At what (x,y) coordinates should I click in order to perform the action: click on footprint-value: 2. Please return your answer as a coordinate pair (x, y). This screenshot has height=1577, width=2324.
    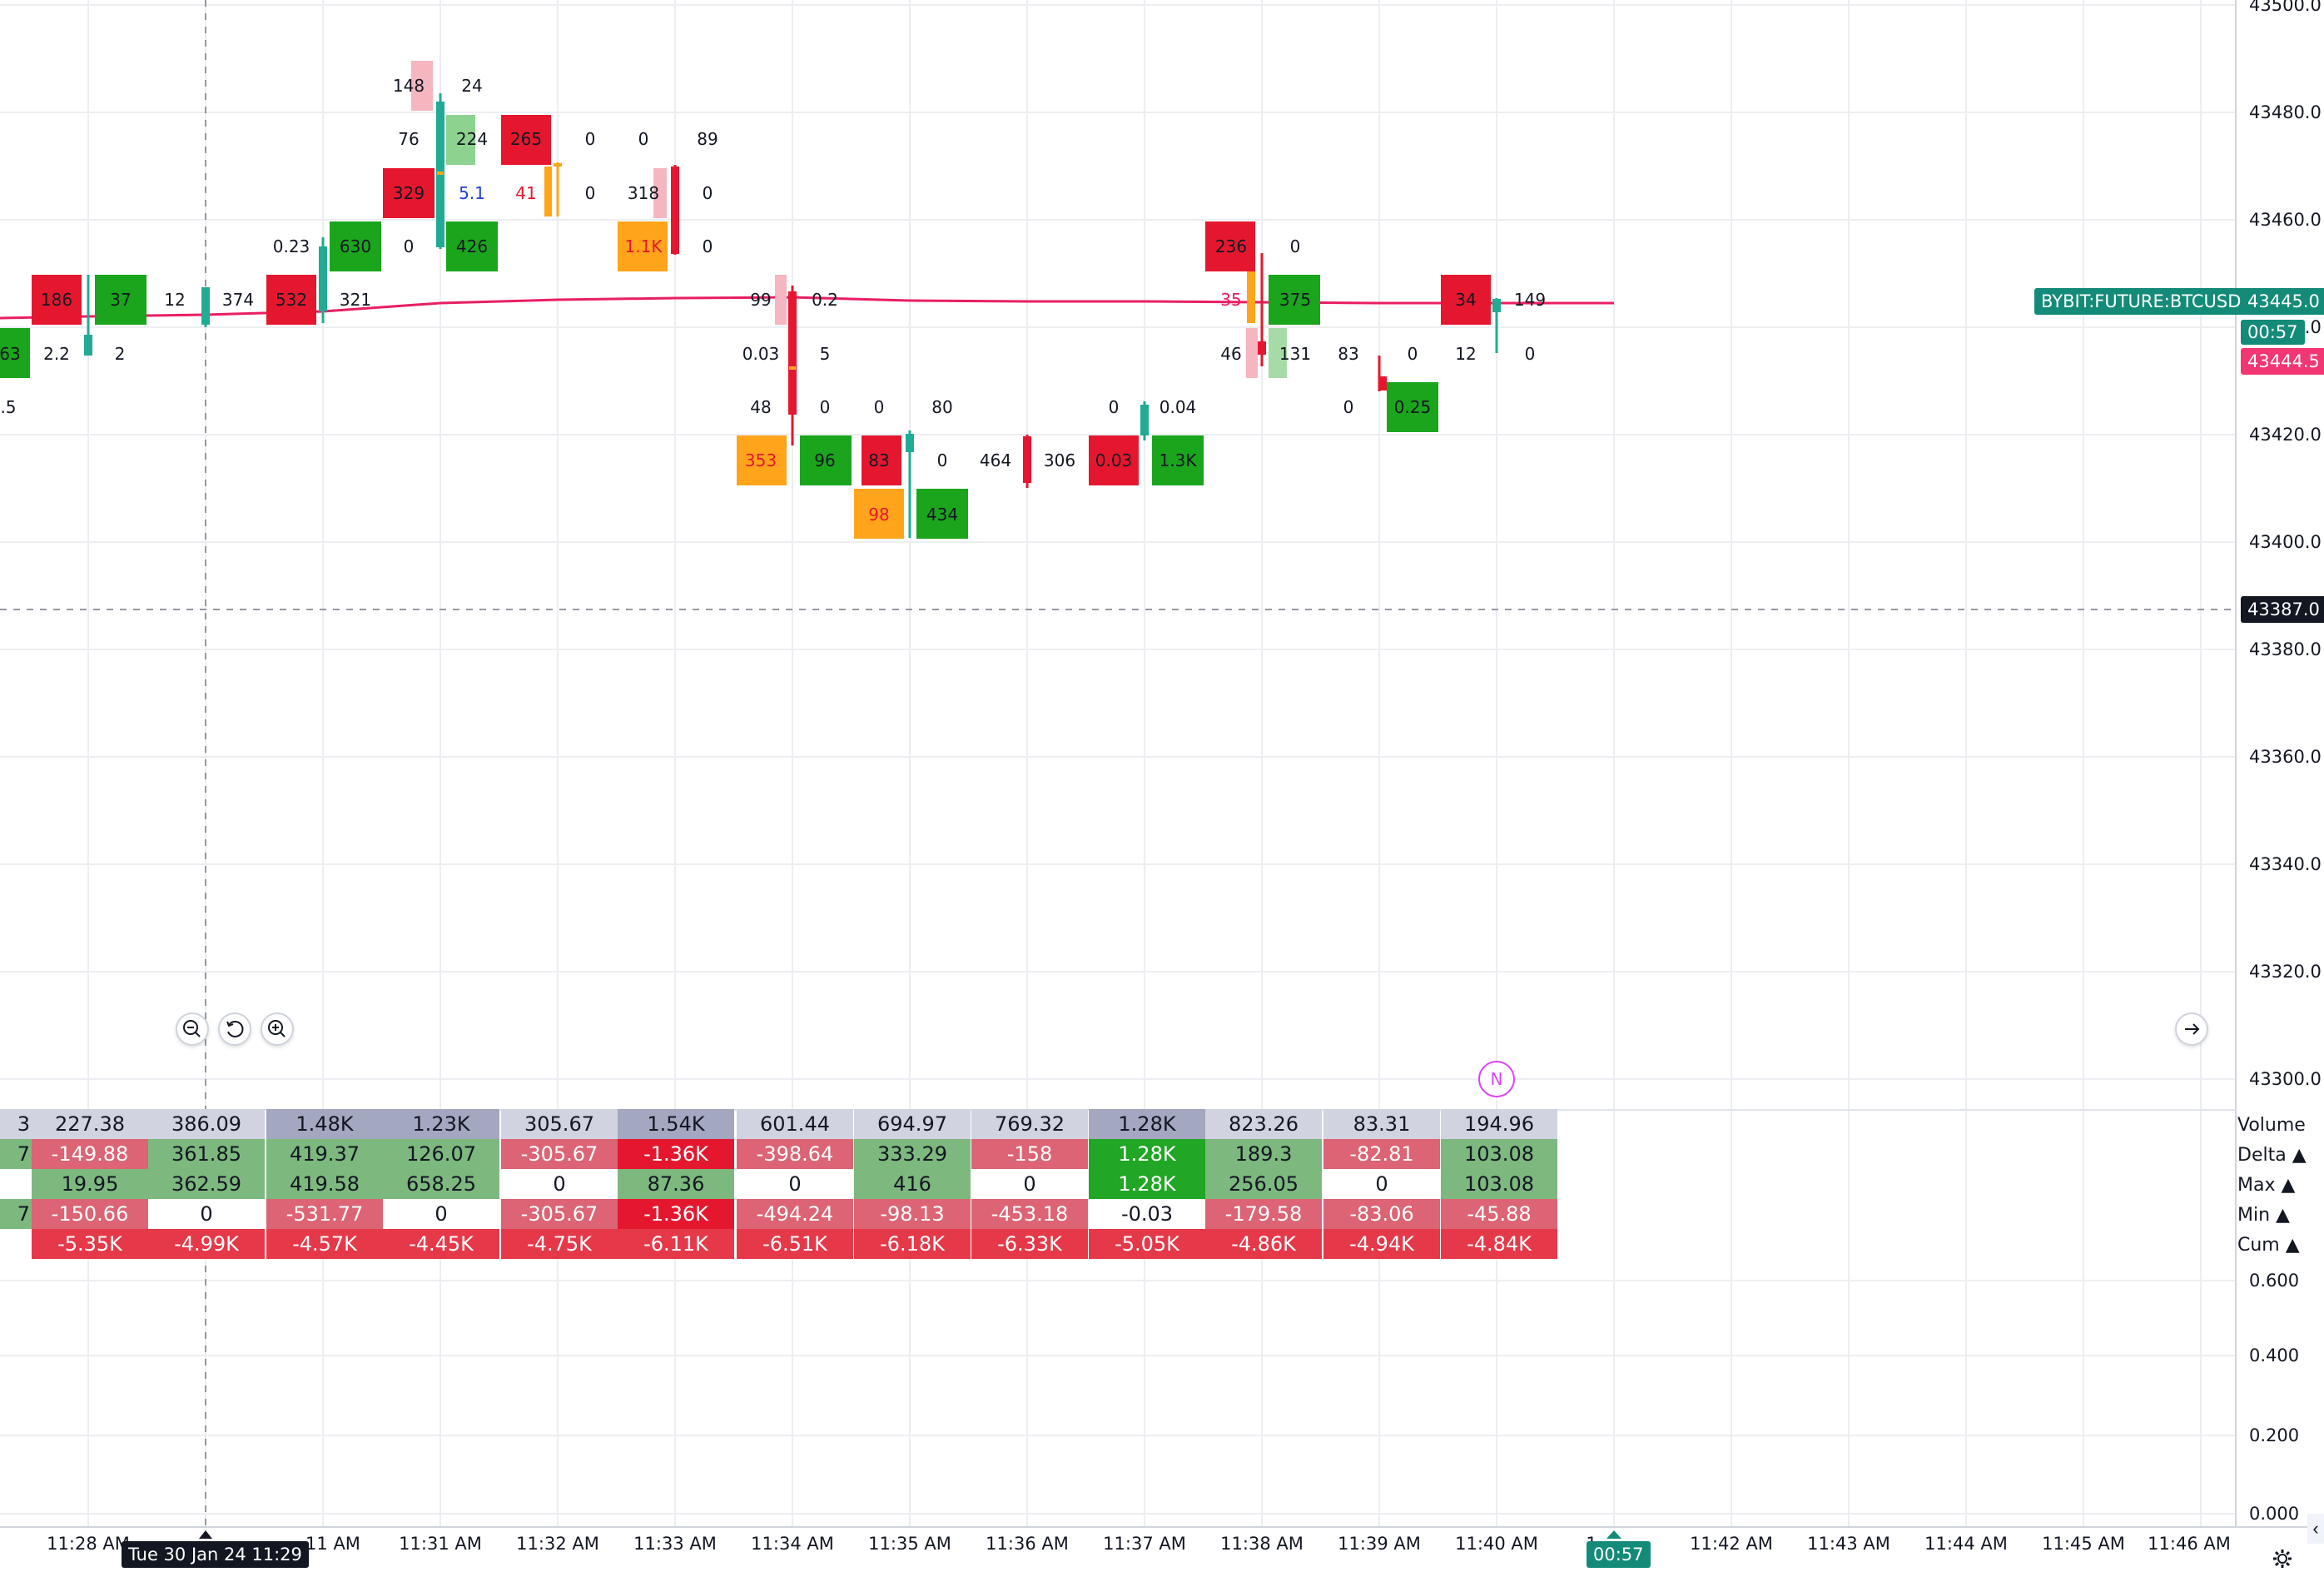
    Looking at the image, I should click on (120, 354).